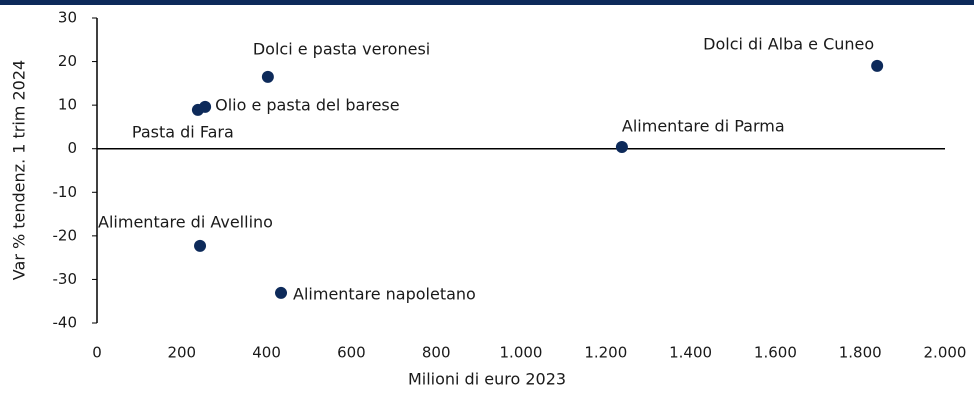 This screenshot has height=401, width=974. I want to click on x-tick-label: 1.600, so click(775, 353).